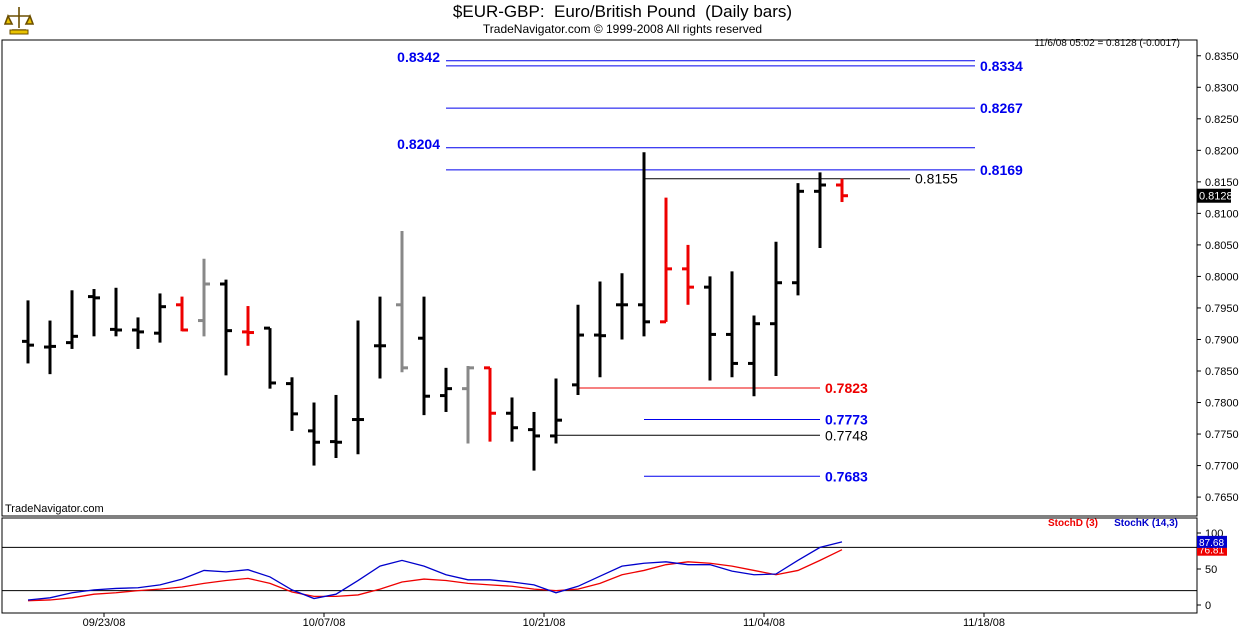 Image resolution: width=1245 pixels, height=631 pixels. Describe the element at coordinates (1222, 88) in the screenshot. I see `y-tick-label: 0.8300` at that location.